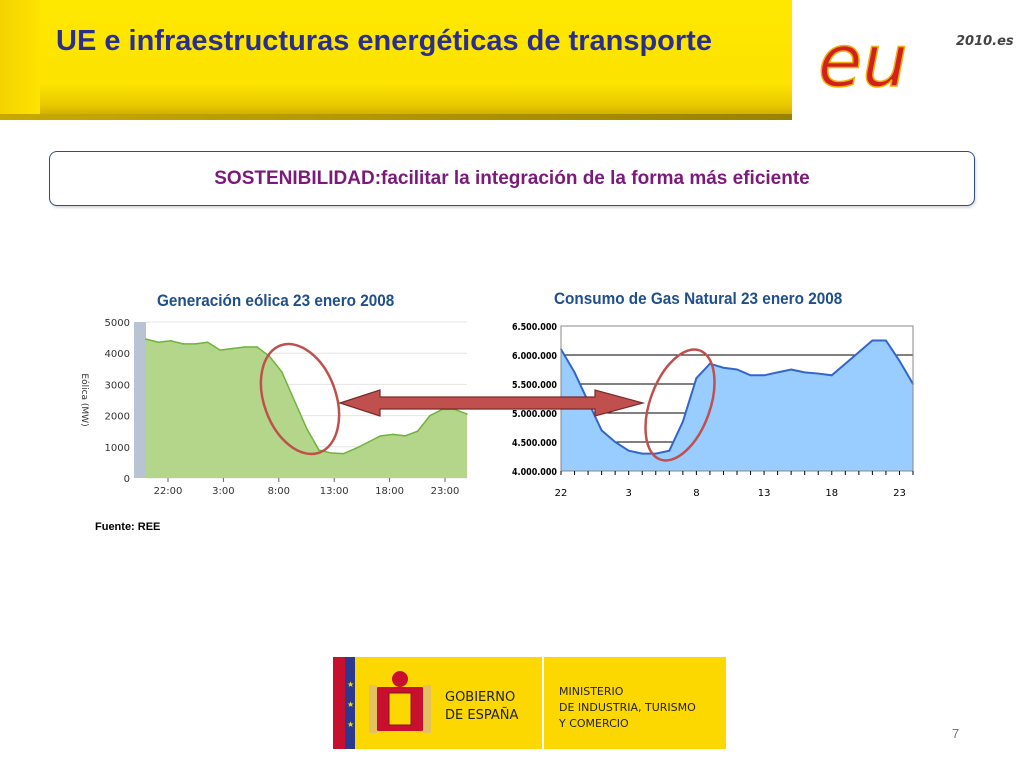 Image resolution: width=1024 pixels, height=768 pixels. Describe the element at coordinates (117, 385) in the screenshot. I see `y-tick-label: 3000` at that location.